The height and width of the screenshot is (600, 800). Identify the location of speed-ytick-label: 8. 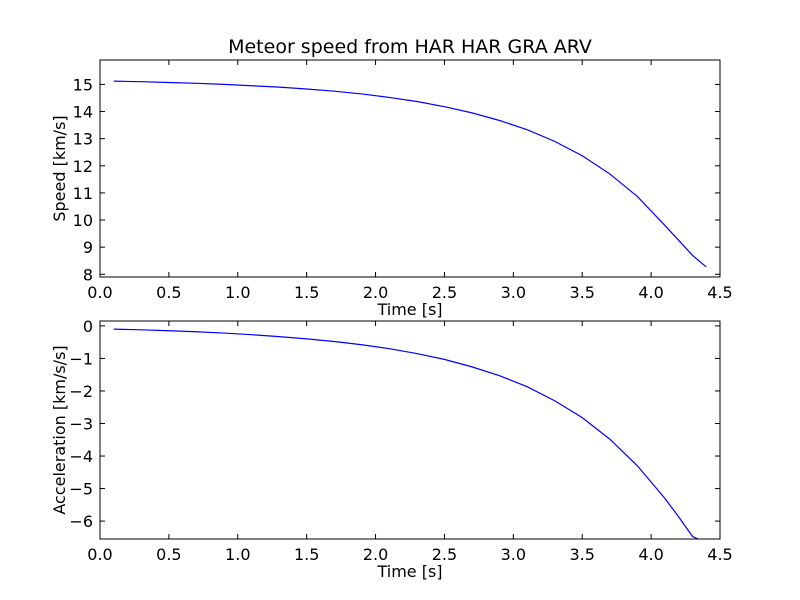
(88, 274).